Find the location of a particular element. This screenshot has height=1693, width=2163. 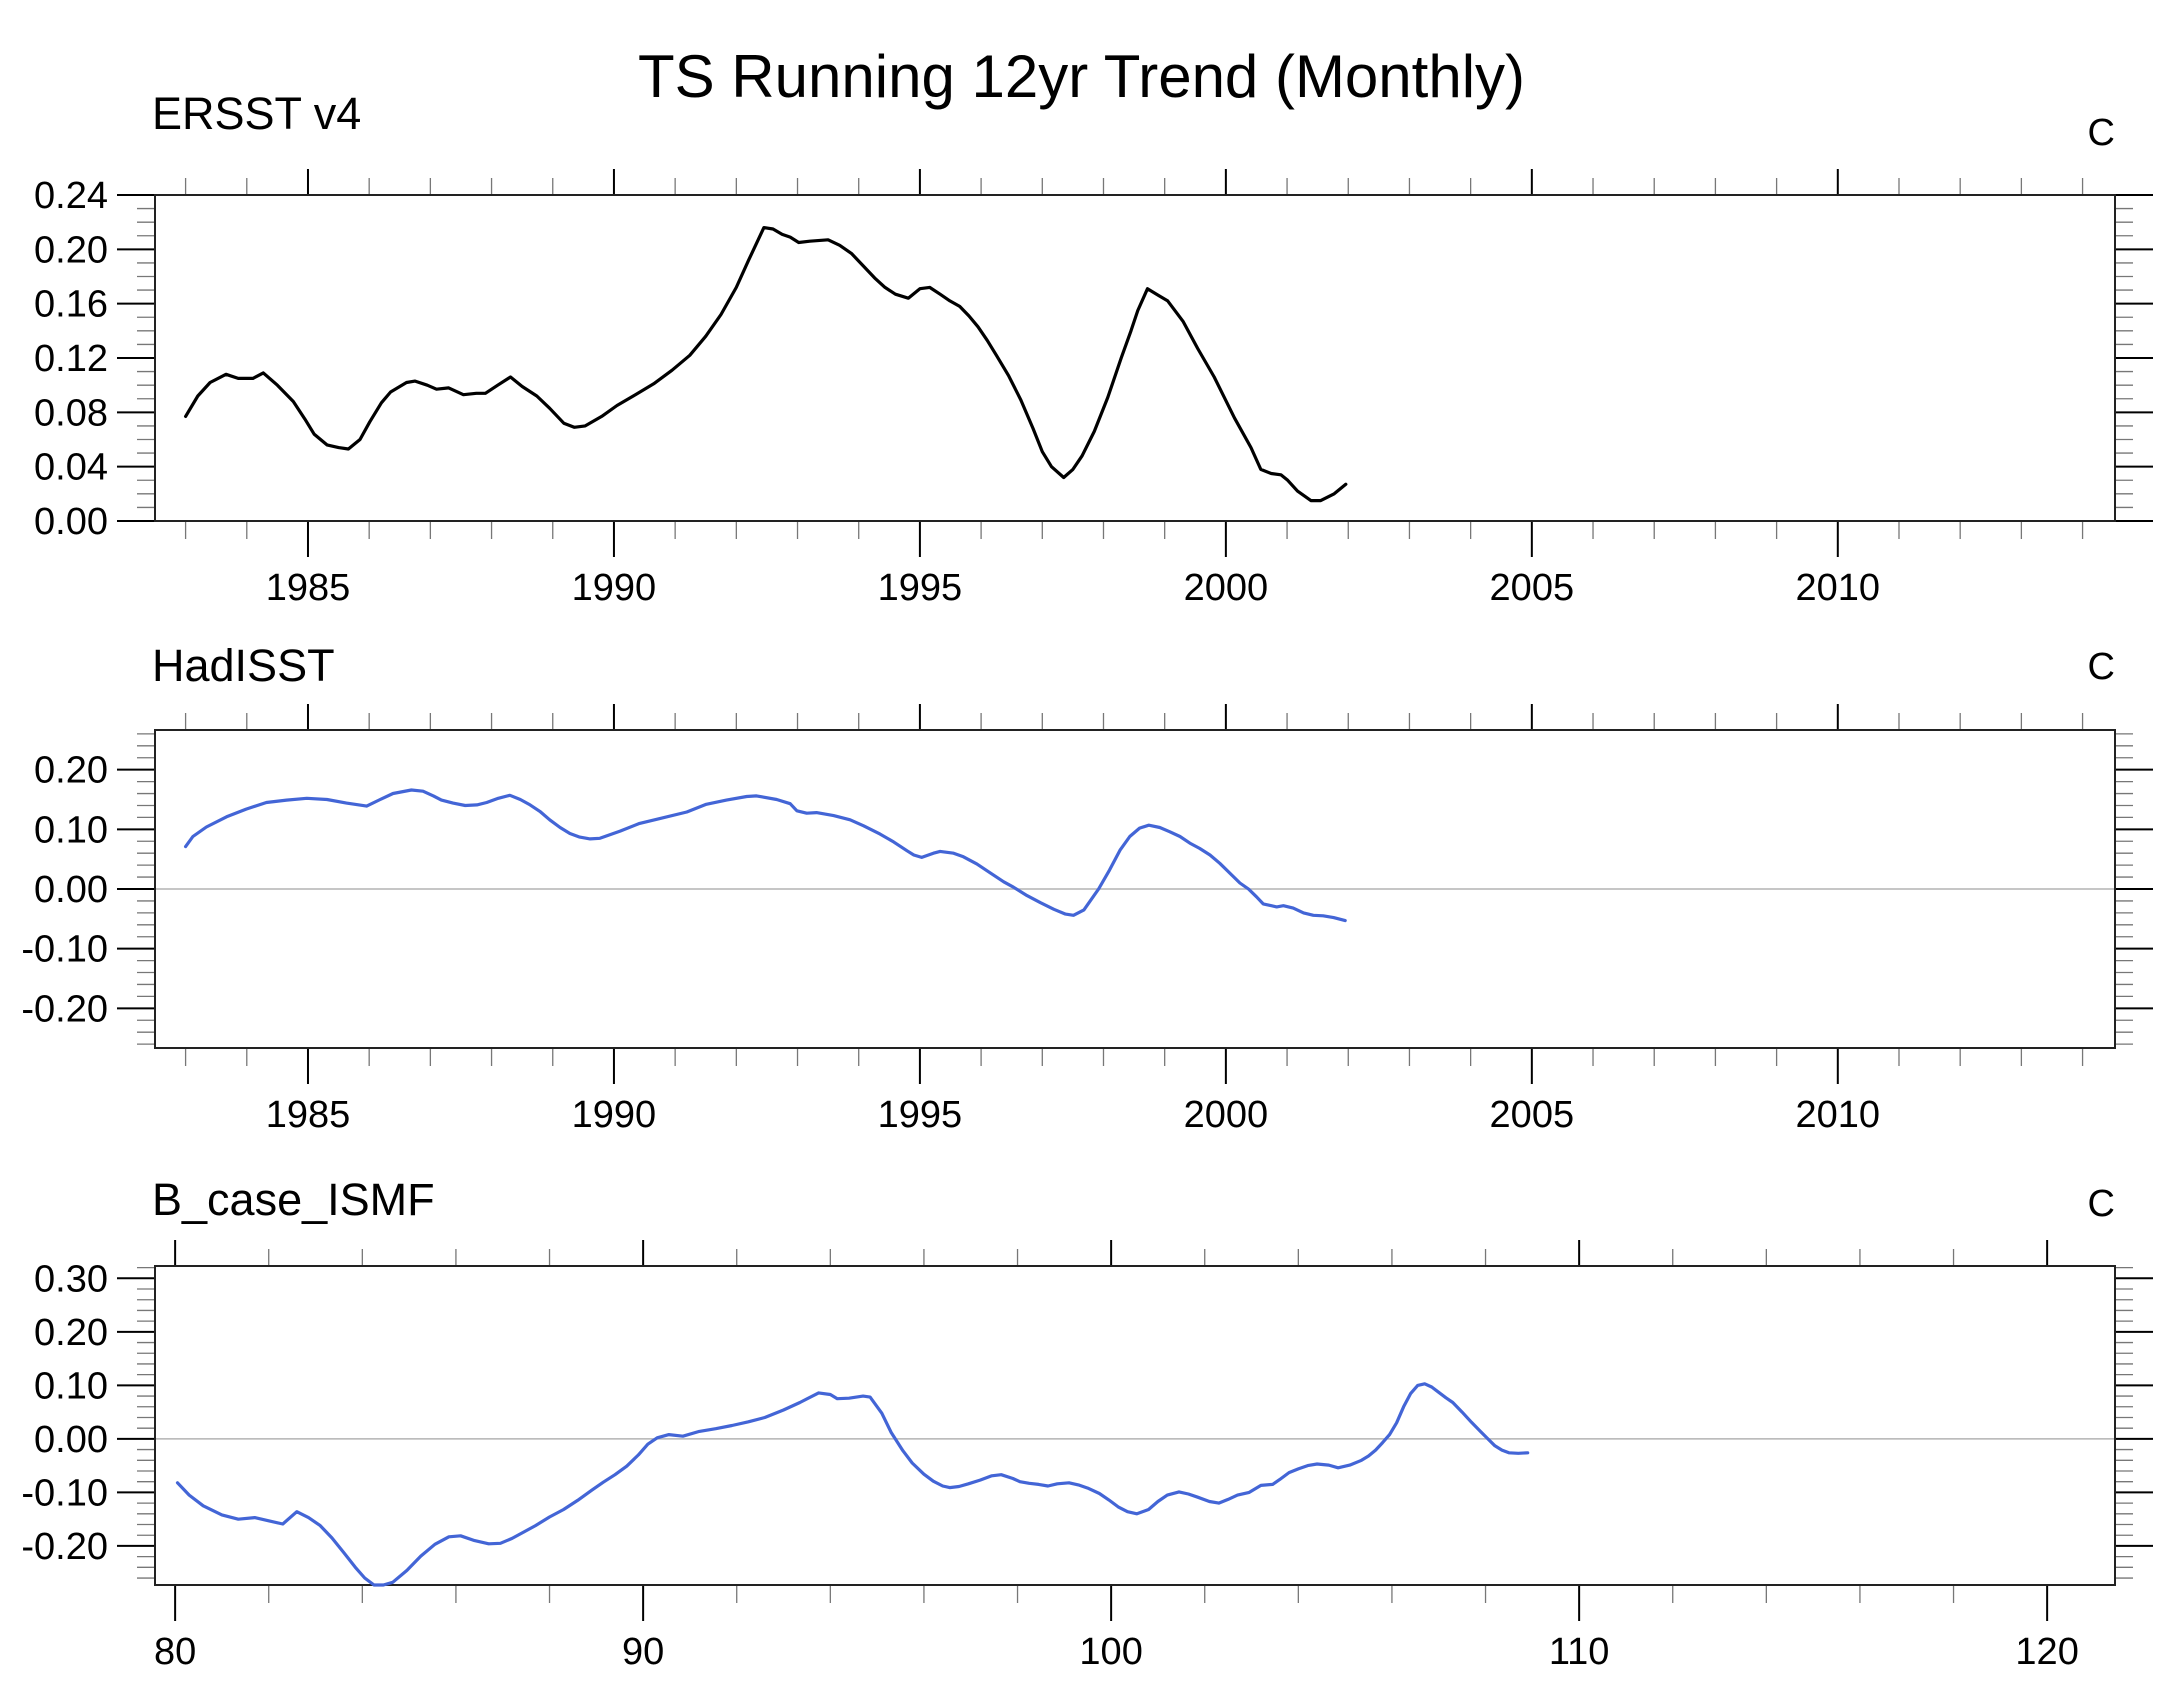

y-axis-tick-label: 0.16 is located at coordinates (71, 305).